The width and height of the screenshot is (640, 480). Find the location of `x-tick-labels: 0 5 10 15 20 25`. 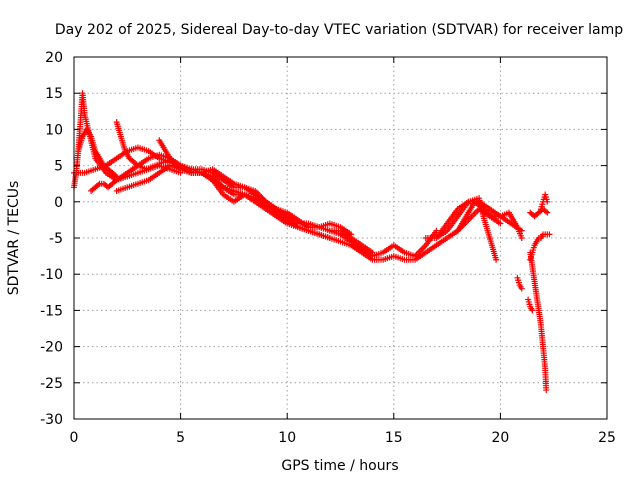

x-tick-labels: 0 5 10 15 20 25 is located at coordinates (343, 438).